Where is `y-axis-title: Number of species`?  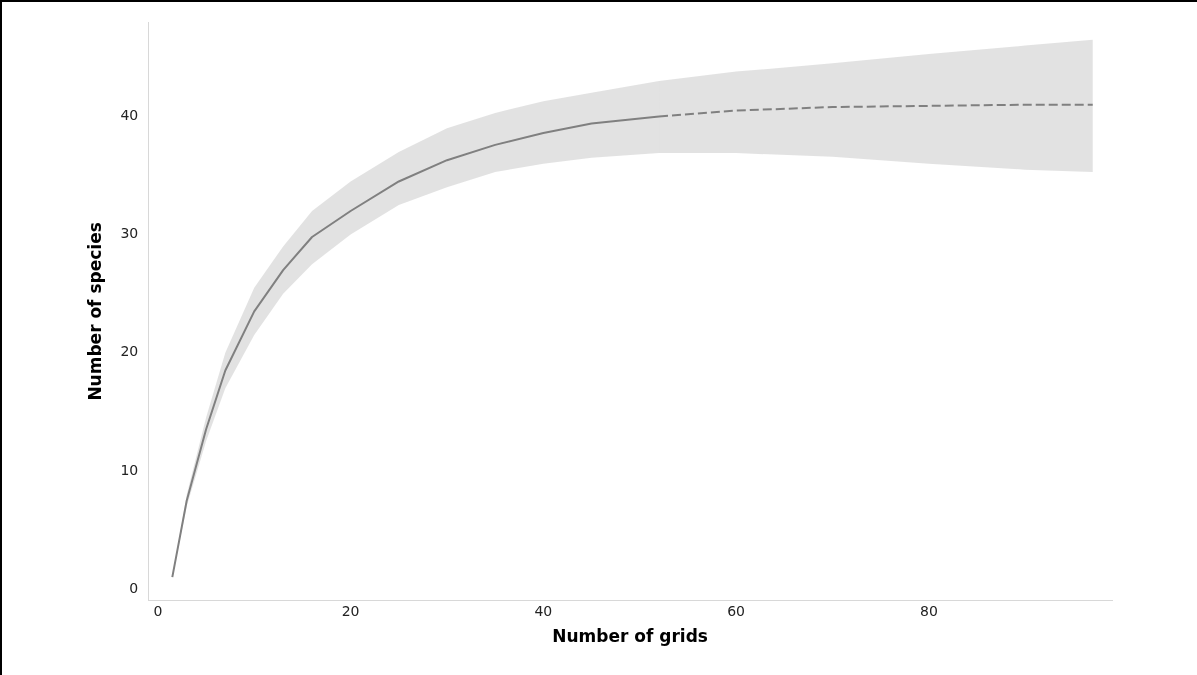 y-axis-title: Number of species is located at coordinates (94, 311).